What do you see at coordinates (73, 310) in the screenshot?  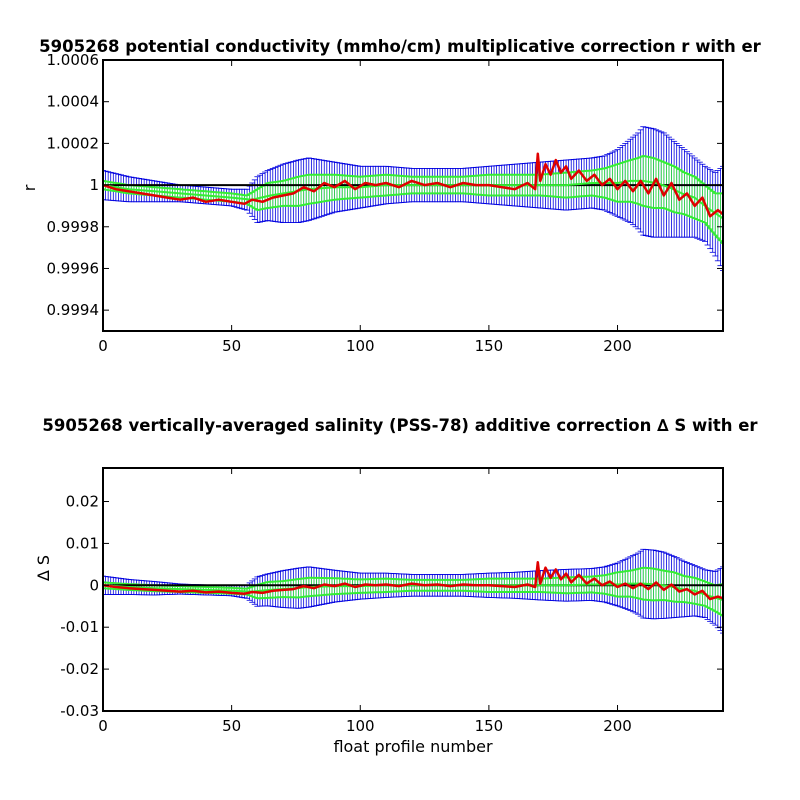 I see `y-tick-label: 0.9994` at bounding box center [73, 310].